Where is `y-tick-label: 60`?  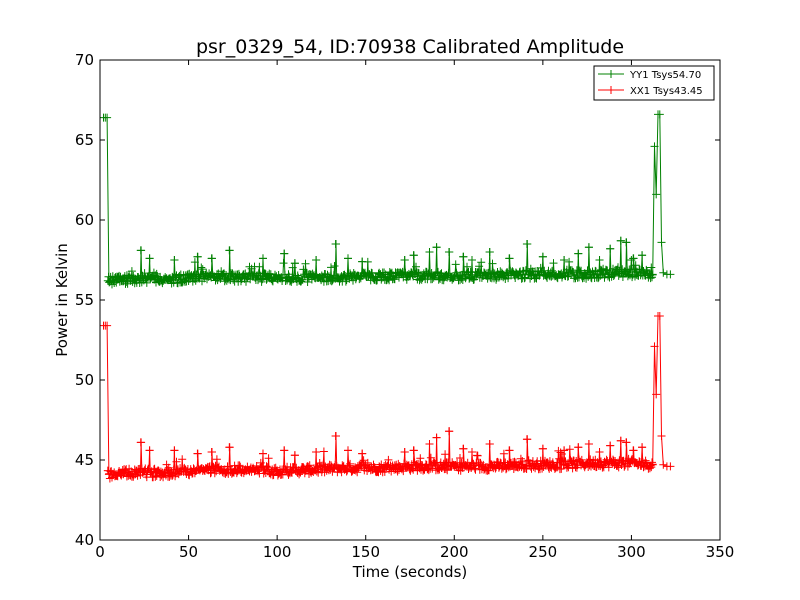 y-tick-label: 60 is located at coordinates (84, 220).